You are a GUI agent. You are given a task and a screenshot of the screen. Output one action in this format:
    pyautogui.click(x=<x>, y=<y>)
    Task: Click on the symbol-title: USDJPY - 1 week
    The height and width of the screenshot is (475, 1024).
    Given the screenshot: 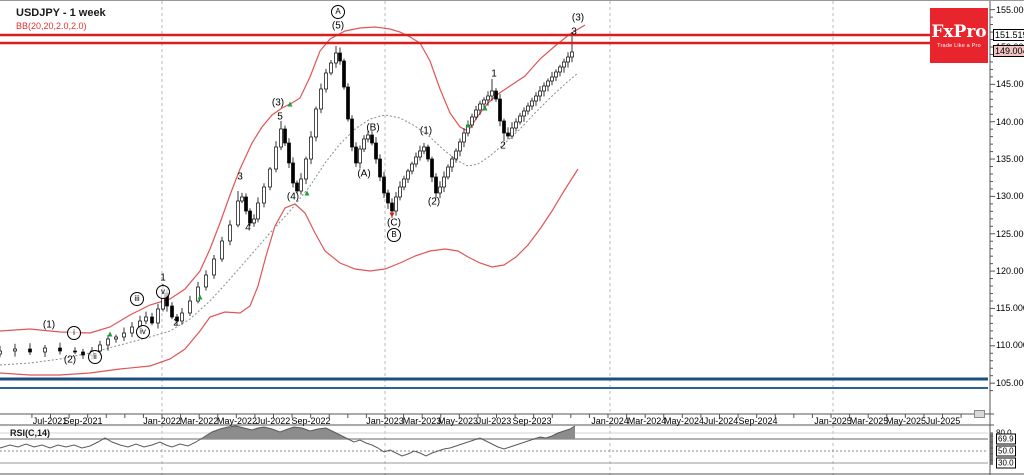 What is the action you would take?
    pyautogui.click(x=61, y=13)
    